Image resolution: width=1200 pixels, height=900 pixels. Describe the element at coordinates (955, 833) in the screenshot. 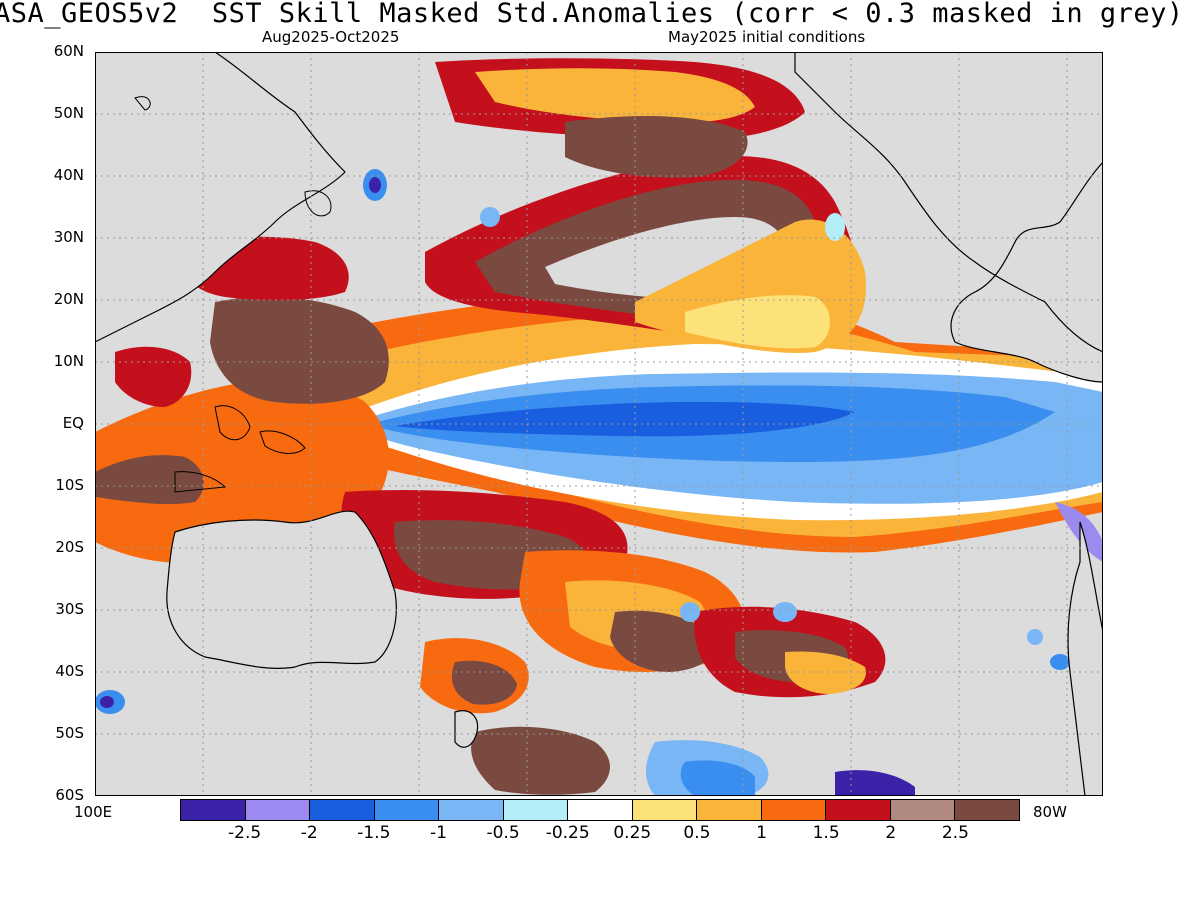

I see `colorbar-tick-label: 2.5` at that location.